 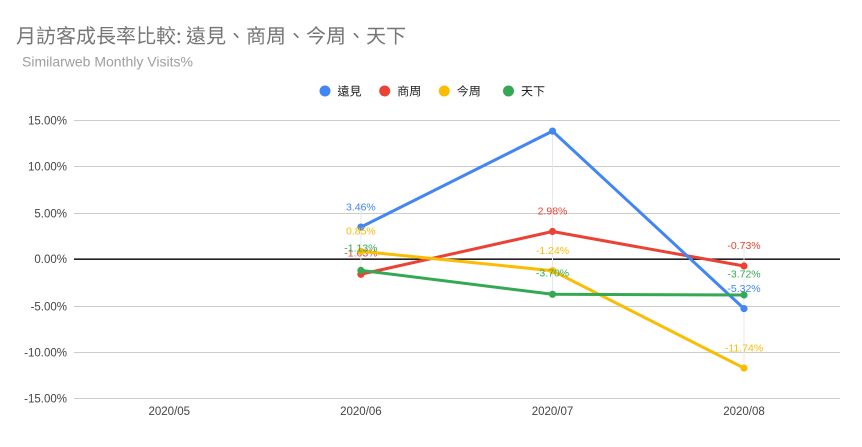 I want to click on svg-text: -0.73%, so click(x=743, y=246).